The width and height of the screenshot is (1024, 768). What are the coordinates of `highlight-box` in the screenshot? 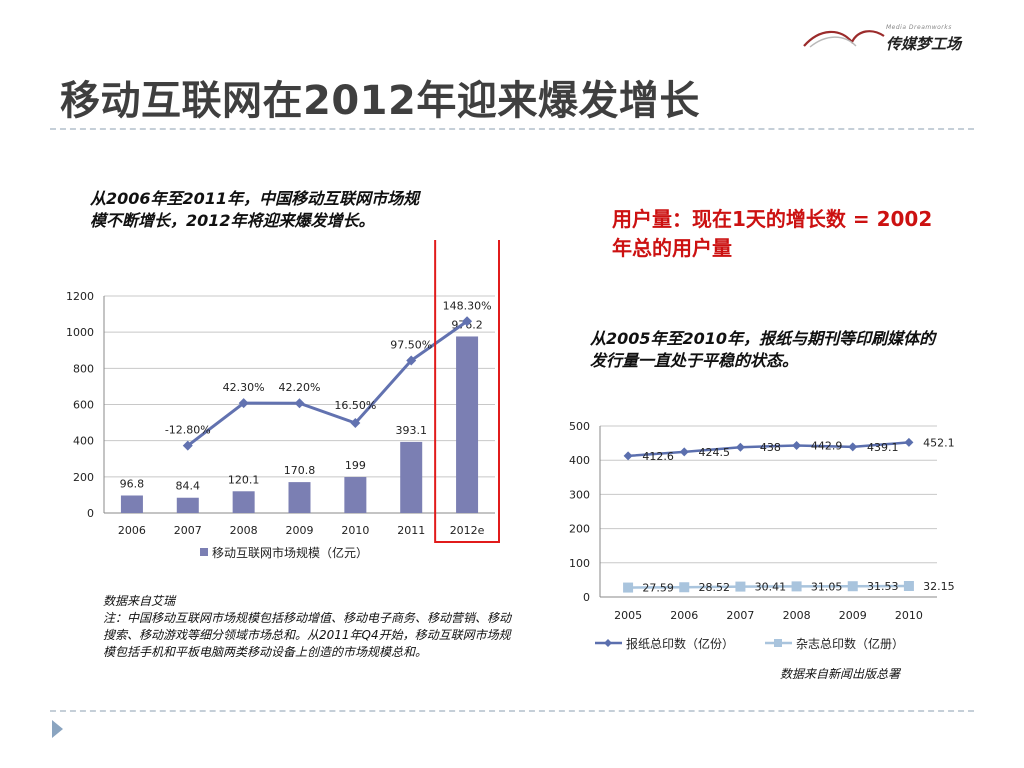 It's located at (467, 391).